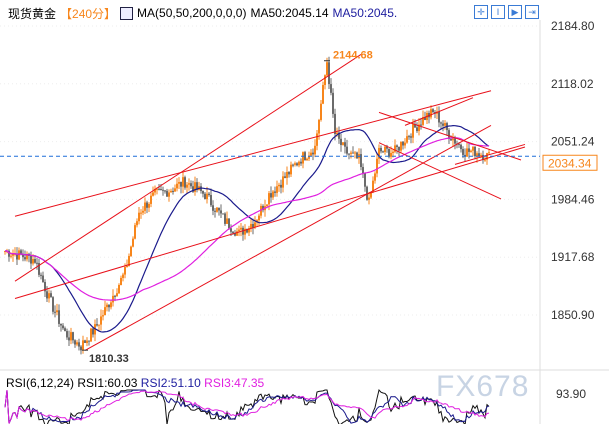 The image size is (609, 424). I want to click on period-label: 【240分】, so click(88, 13).